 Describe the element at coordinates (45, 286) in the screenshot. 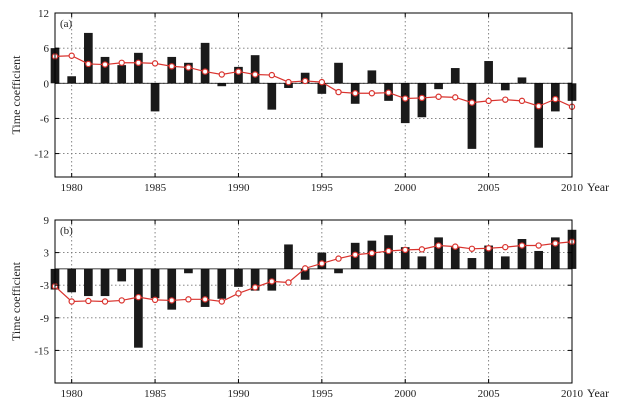

I see `y-tick-label: -3` at that location.